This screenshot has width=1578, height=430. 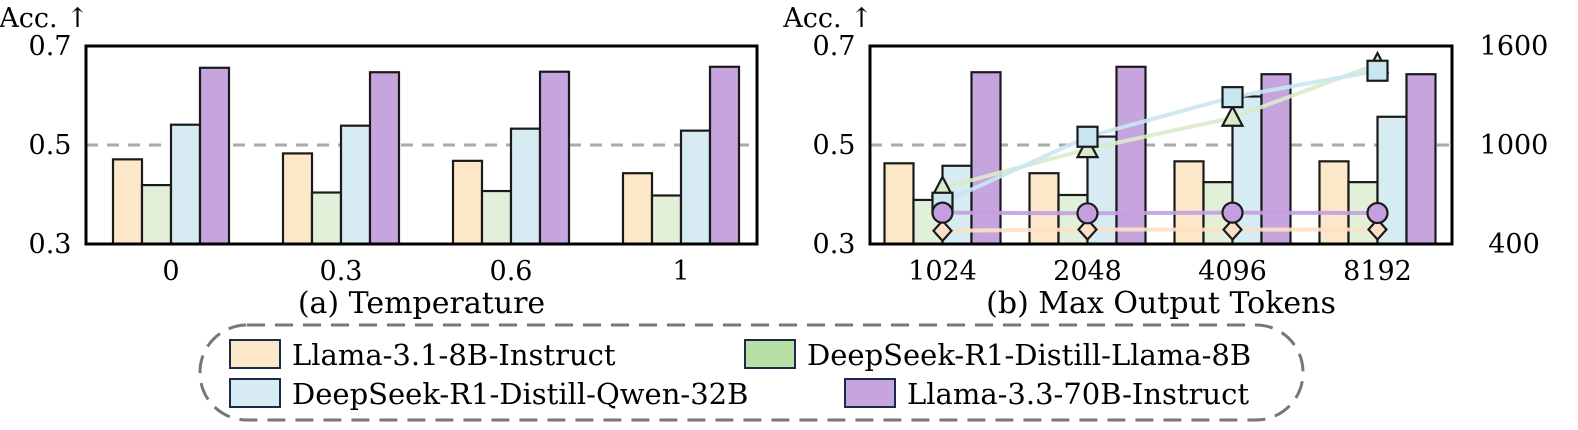 I want to click on x-tick-label: 1, so click(x=680, y=271).